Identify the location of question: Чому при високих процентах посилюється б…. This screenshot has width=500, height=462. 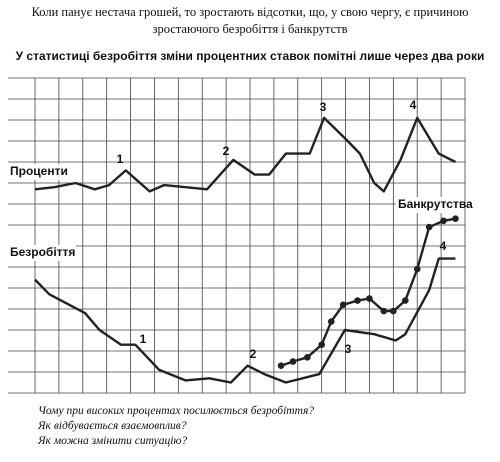
(176, 411).